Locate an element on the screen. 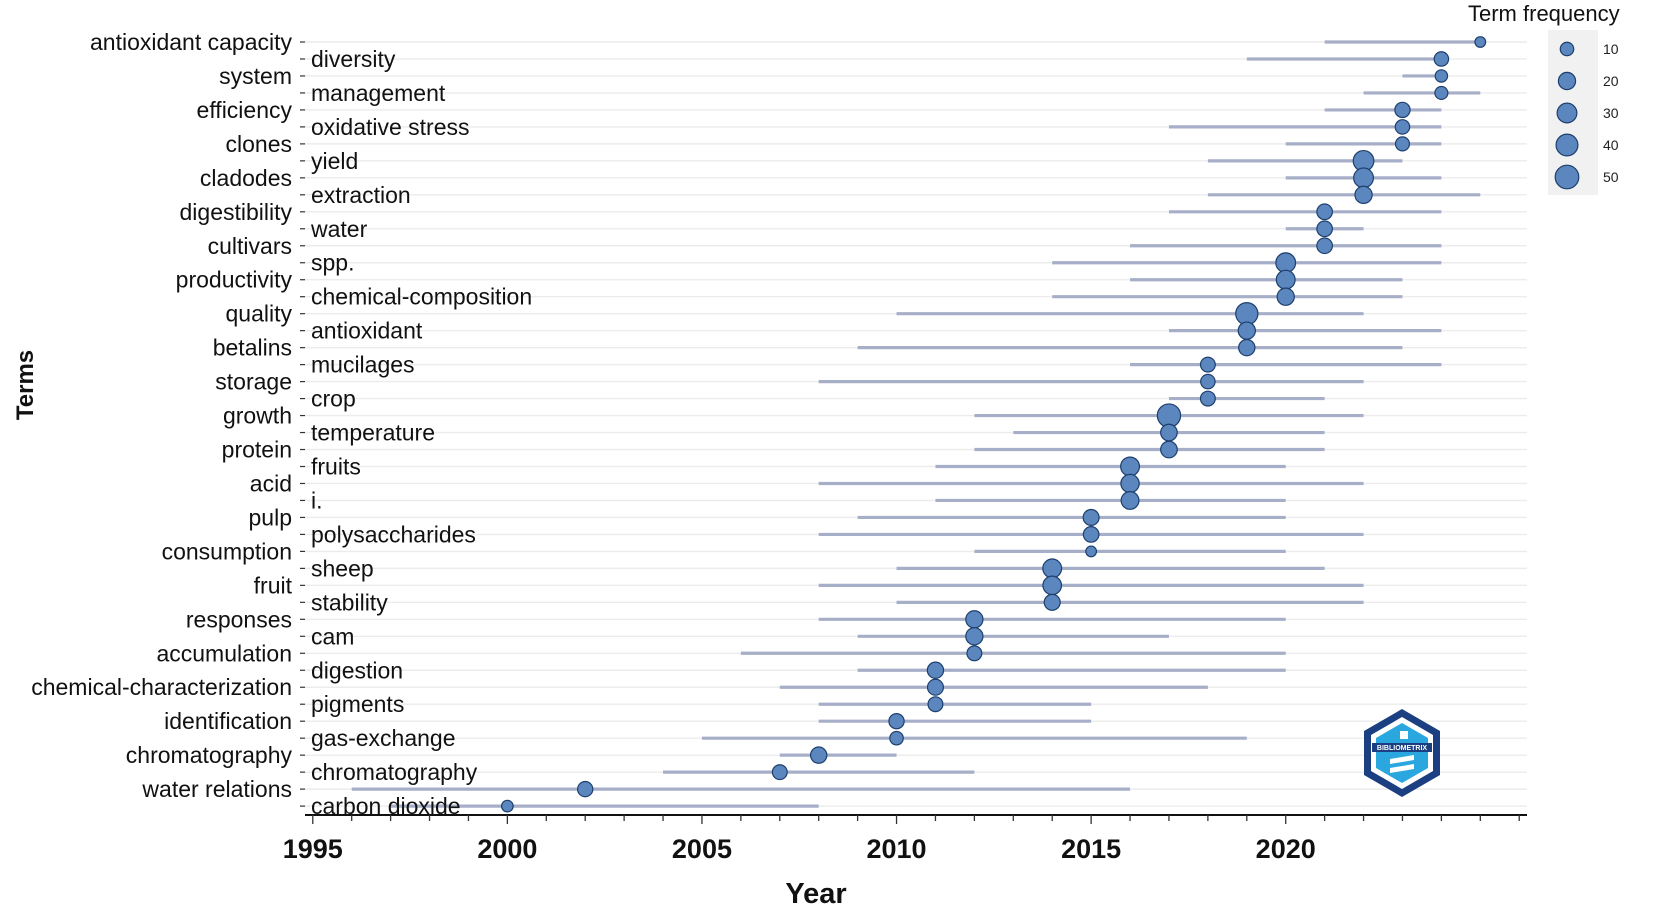 The height and width of the screenshot is (911, 1654). y-axis-title: Terms is located at coordinates (25, 385).